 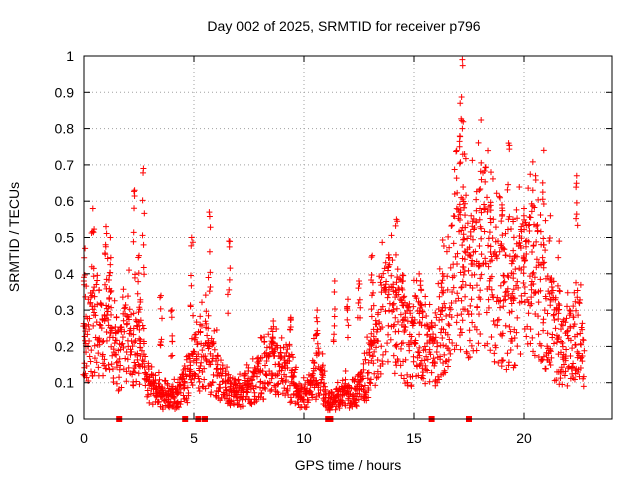 I want to click on x-axis-label: GPS time / hours, so click(x=348, y=465).